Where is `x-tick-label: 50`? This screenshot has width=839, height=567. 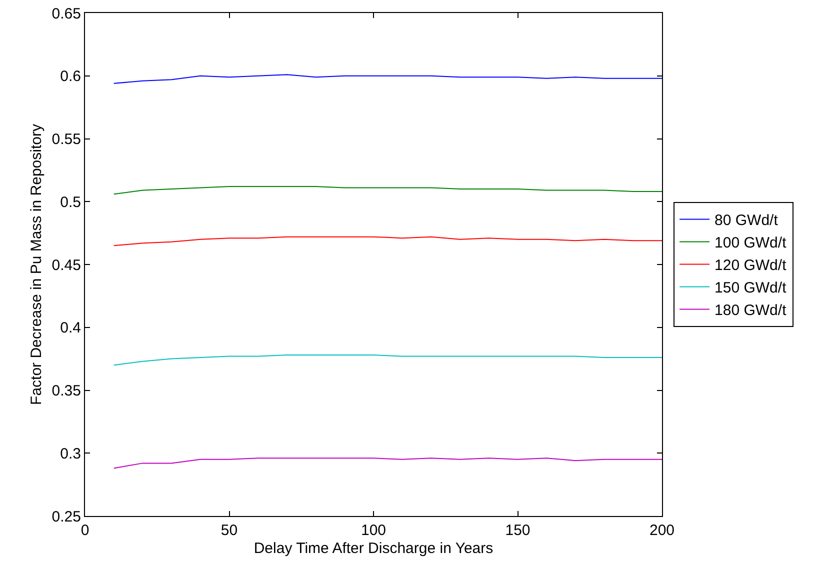 x-tick-label: 50 is located at coordinates (229, 530).